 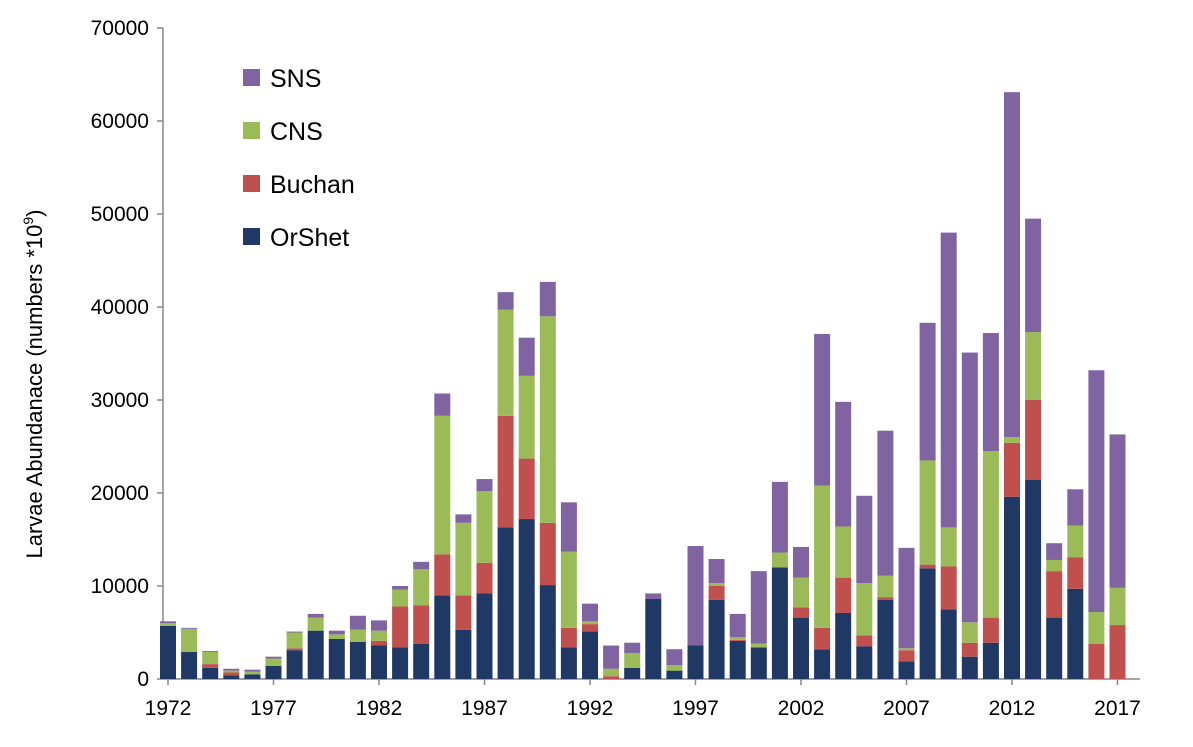 I want to click on x-tick-label: 1977, so click(x=273, y=708).